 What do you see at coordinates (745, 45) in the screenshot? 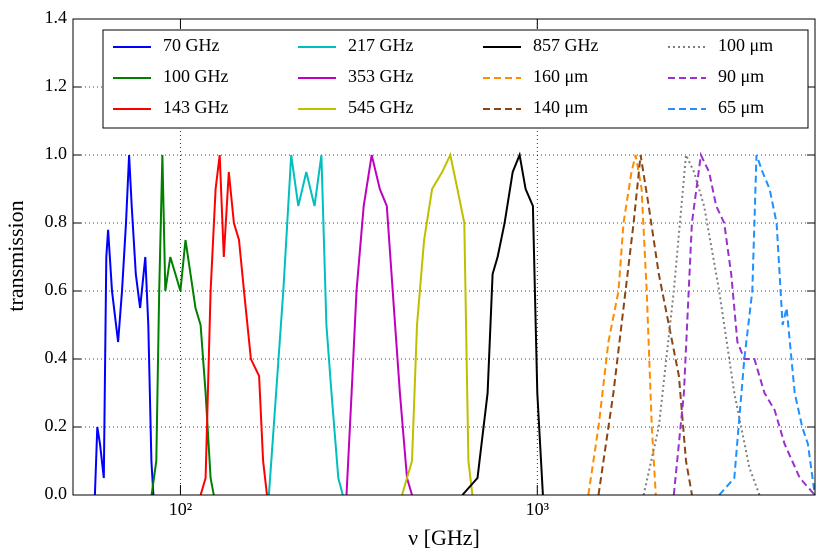
I see `legend-label: 100 μm` at bounding box center [745, 45].